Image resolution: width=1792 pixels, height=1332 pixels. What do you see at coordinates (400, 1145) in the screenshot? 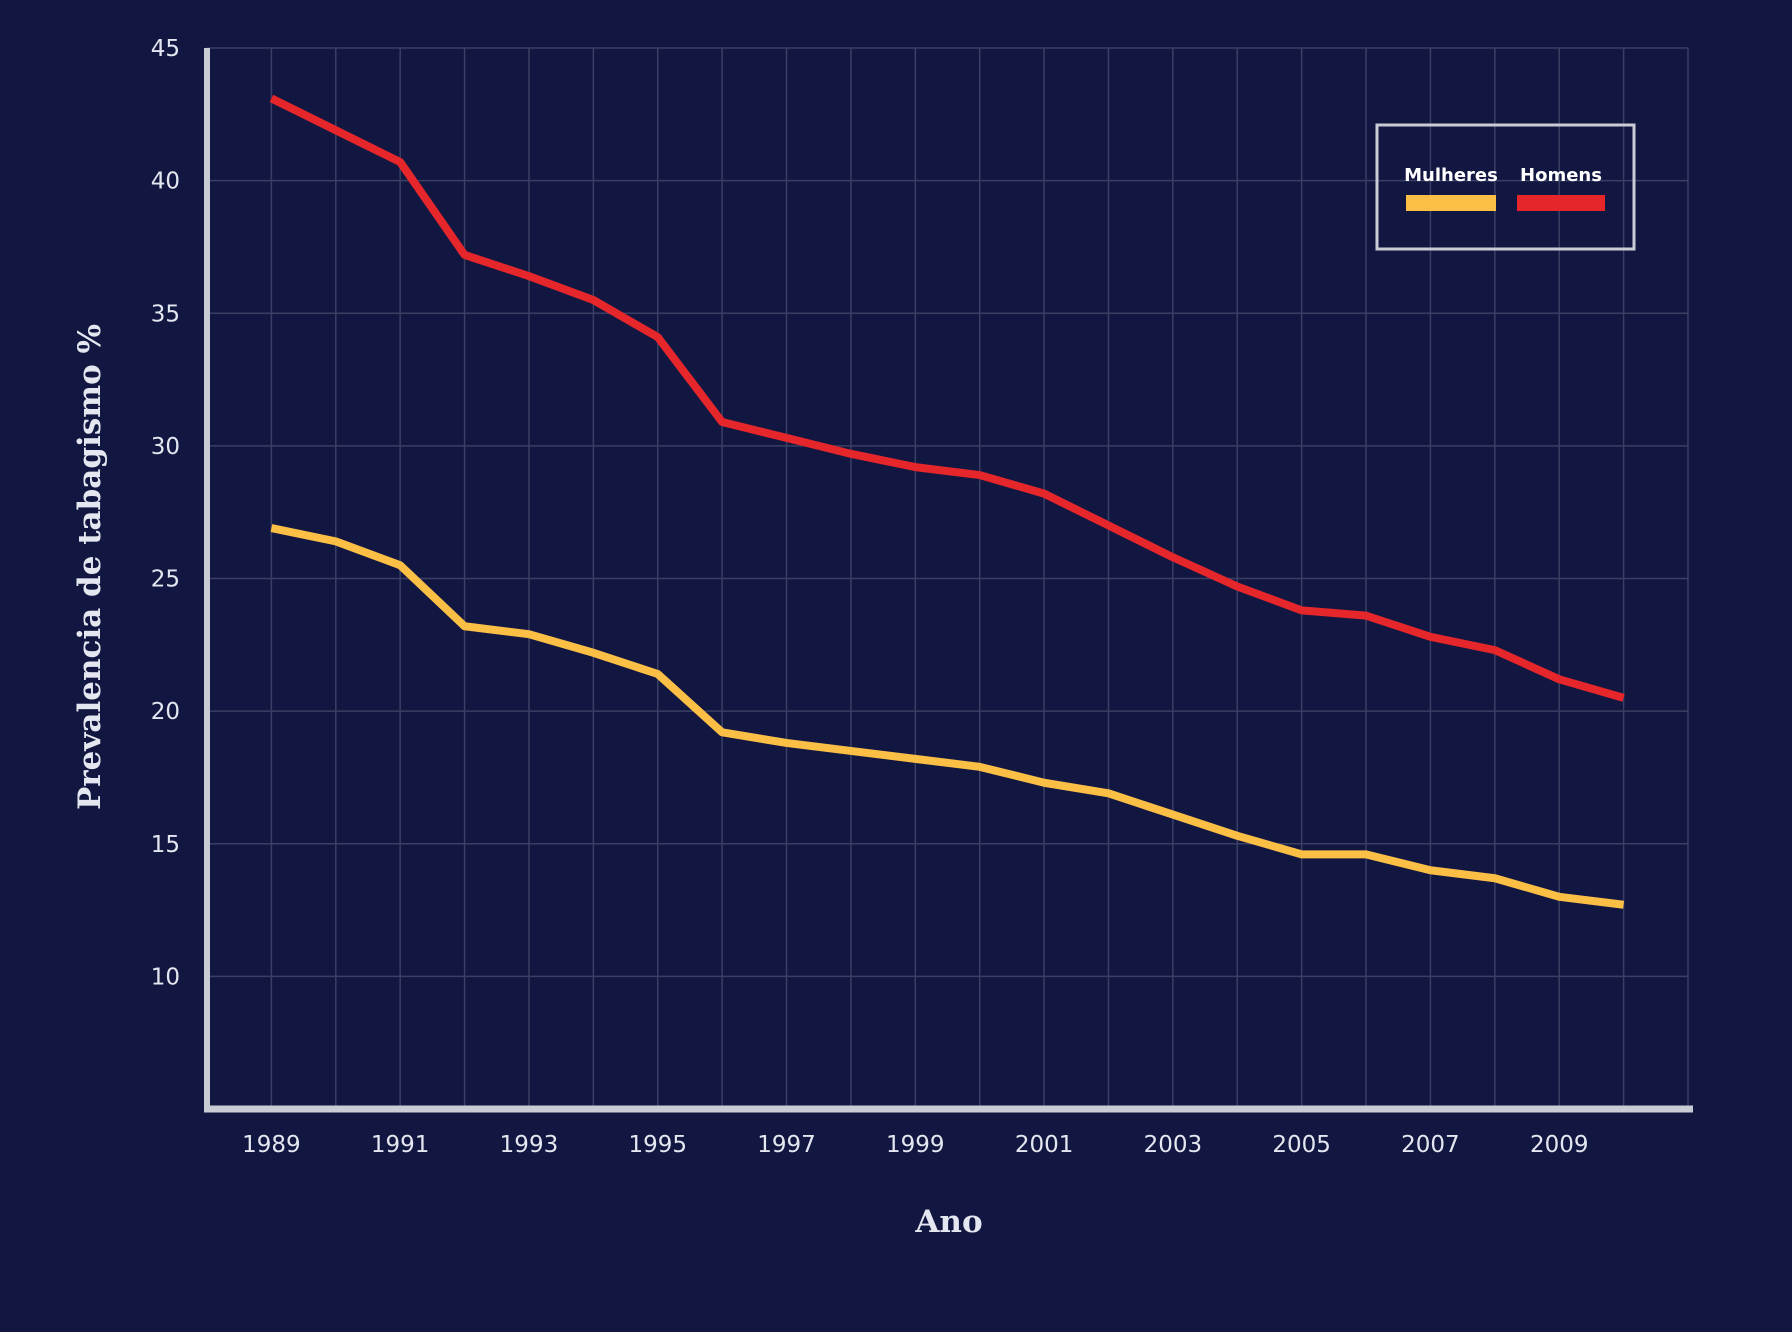
I see `x-tick-label: 1991` at bounding box center [400, 1145].